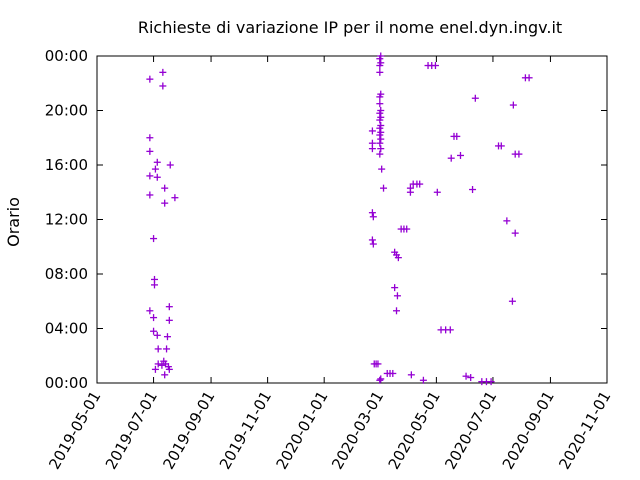  I want to click on x-tick-label: 2020-11-01, so click(584, 430).